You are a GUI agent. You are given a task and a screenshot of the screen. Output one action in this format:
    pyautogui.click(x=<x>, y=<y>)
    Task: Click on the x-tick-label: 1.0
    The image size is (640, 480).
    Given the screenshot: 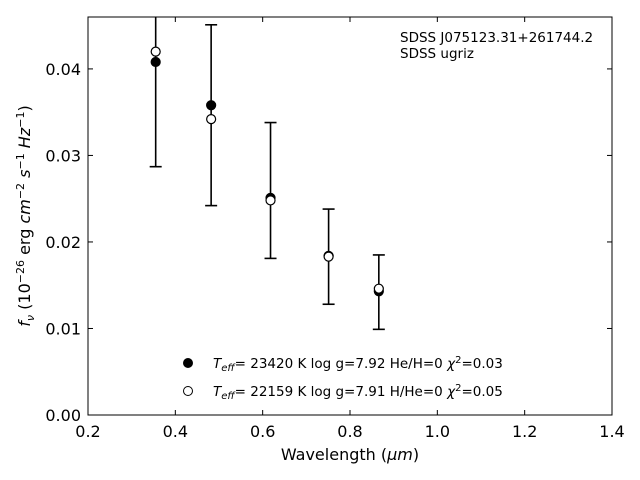 What is the action you would take?
    pyautogui.click(x=437, y=431)
    